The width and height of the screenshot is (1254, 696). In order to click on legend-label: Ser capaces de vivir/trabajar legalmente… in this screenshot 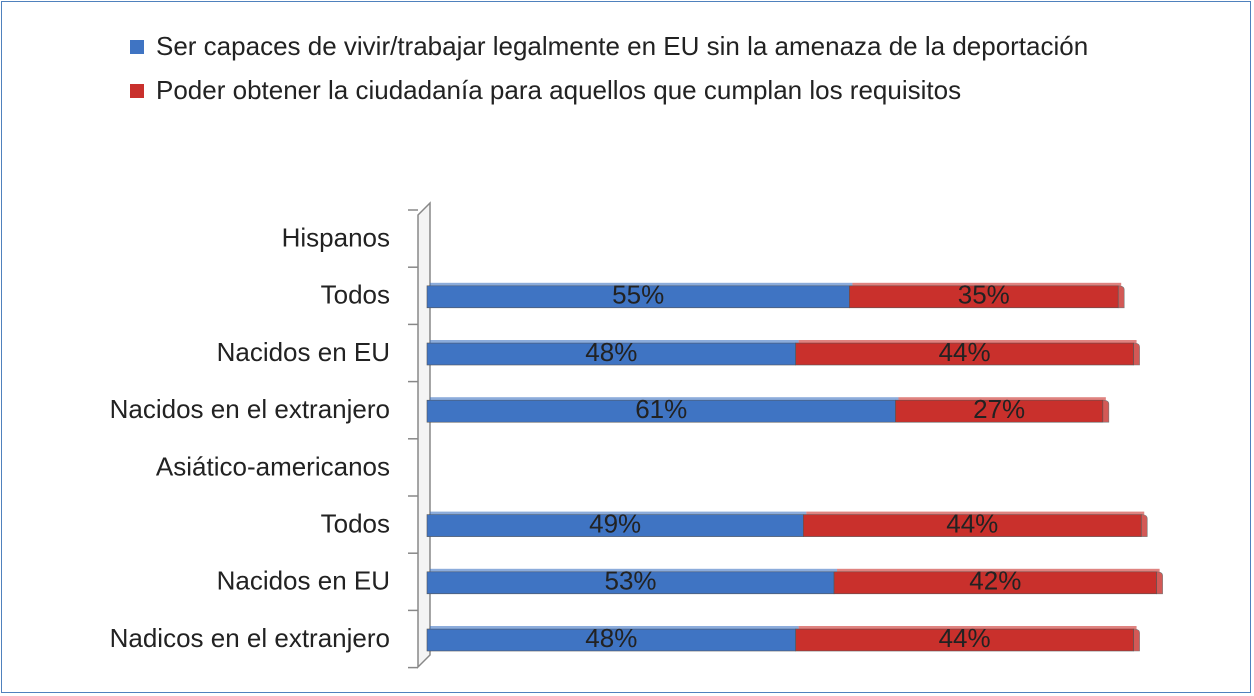, I will do `click(622, 46)`.